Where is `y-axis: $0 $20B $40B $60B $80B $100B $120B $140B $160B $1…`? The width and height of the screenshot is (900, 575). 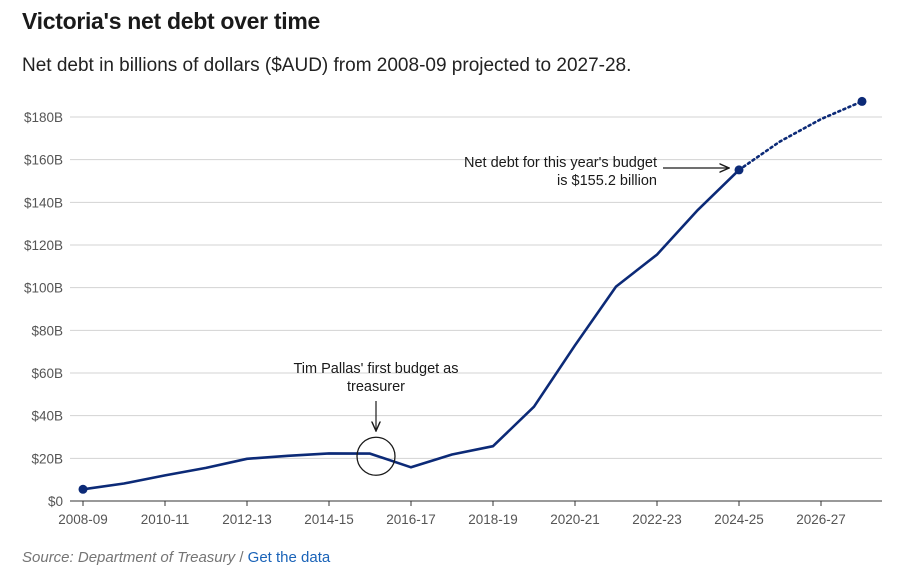
y-axis: $0 $20B $40B $60B $80B $100B $120B $140B $160B $1… is located at coordinates (43, 309).